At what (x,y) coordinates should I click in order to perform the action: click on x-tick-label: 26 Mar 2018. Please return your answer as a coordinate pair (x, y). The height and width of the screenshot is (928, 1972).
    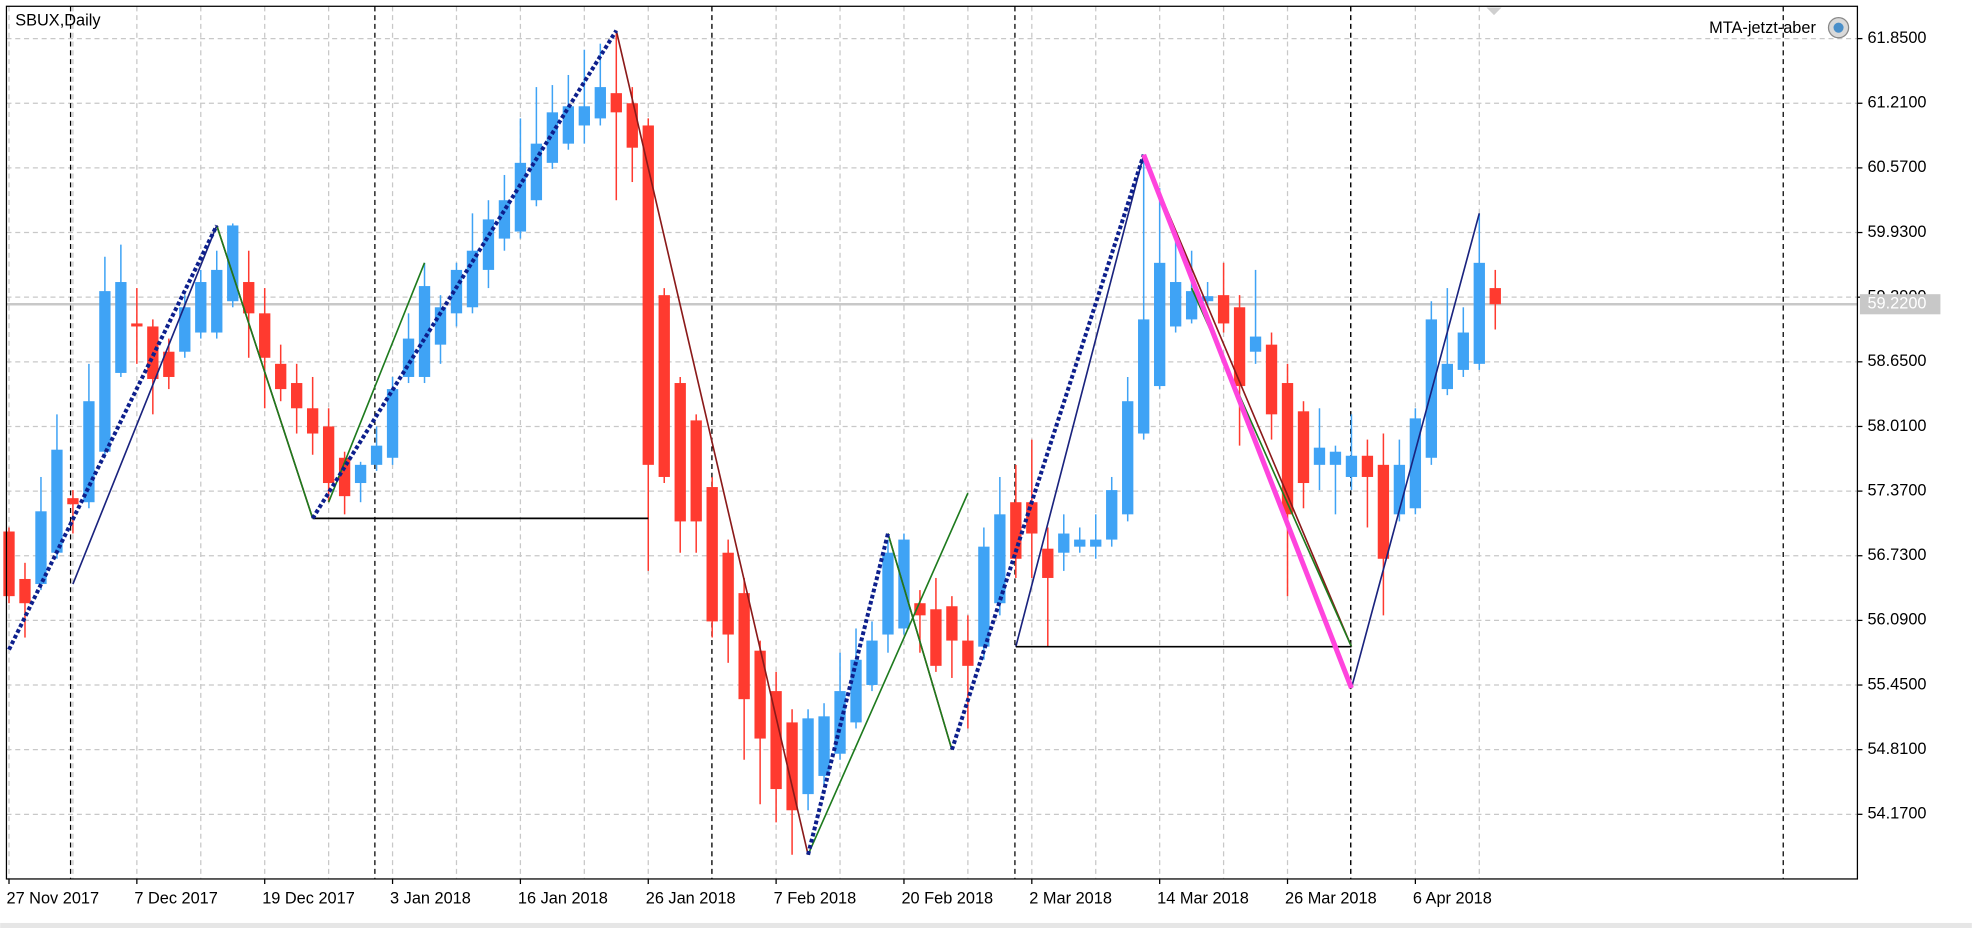
    Looking at the image, I should click on (1331, 898).